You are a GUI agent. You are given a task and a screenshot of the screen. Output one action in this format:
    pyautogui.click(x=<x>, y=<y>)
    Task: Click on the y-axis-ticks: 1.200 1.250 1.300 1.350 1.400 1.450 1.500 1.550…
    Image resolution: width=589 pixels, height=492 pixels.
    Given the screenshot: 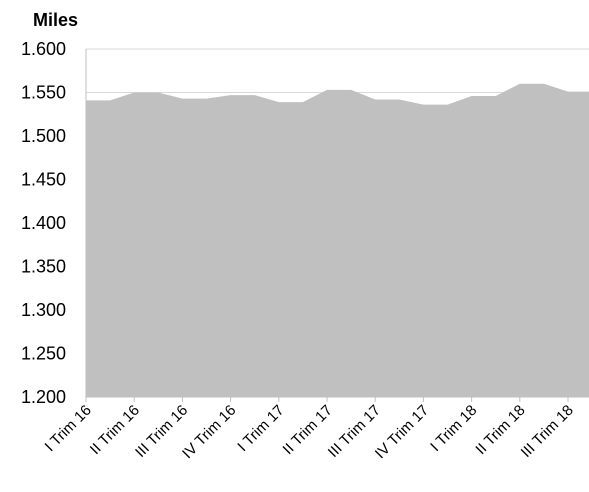 What is the action you would take?
    pyautogui.click(x=43, y=223)
    